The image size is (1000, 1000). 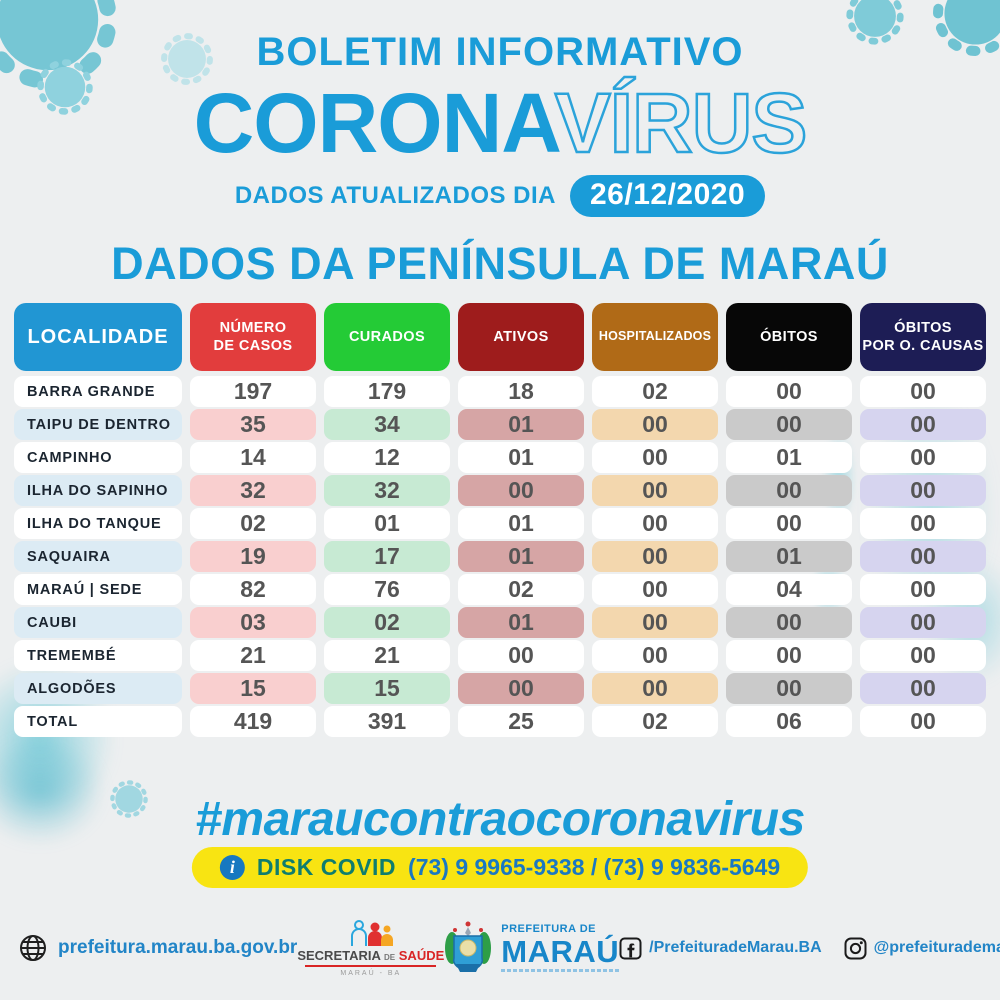 What do you see at coordinates (253, 424) in the screenshot?
I see `cell-numero-de-casos: 35` at bounding box center [253, 424].